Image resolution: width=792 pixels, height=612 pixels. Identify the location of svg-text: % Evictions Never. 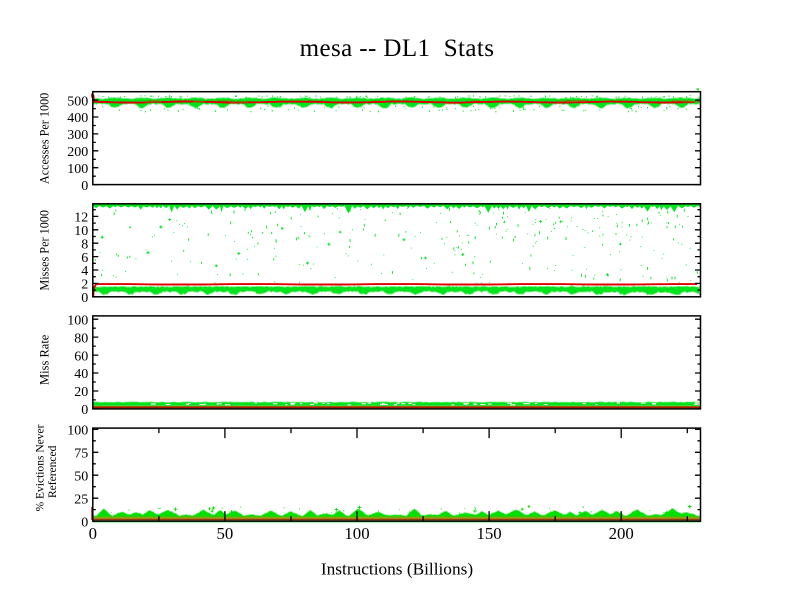
(40, 467).